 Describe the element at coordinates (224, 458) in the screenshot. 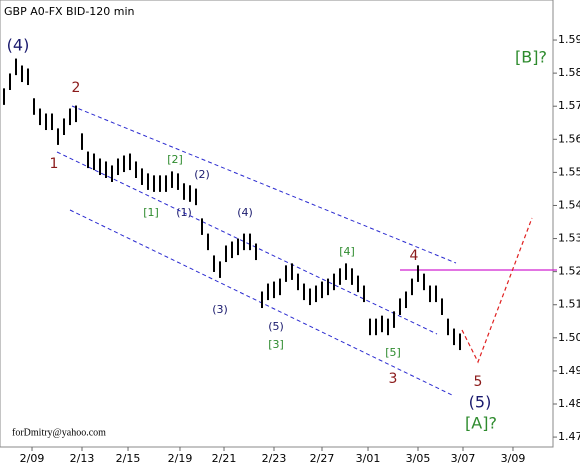

I see `x-tick-label: 2/21` at that location.